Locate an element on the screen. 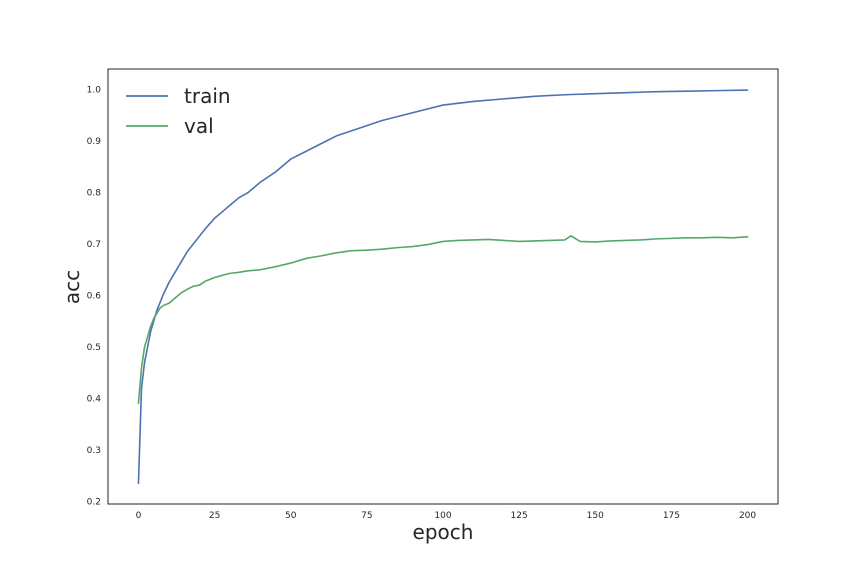  y-tick-label: 1.0 is located at coordinates (94, 91).